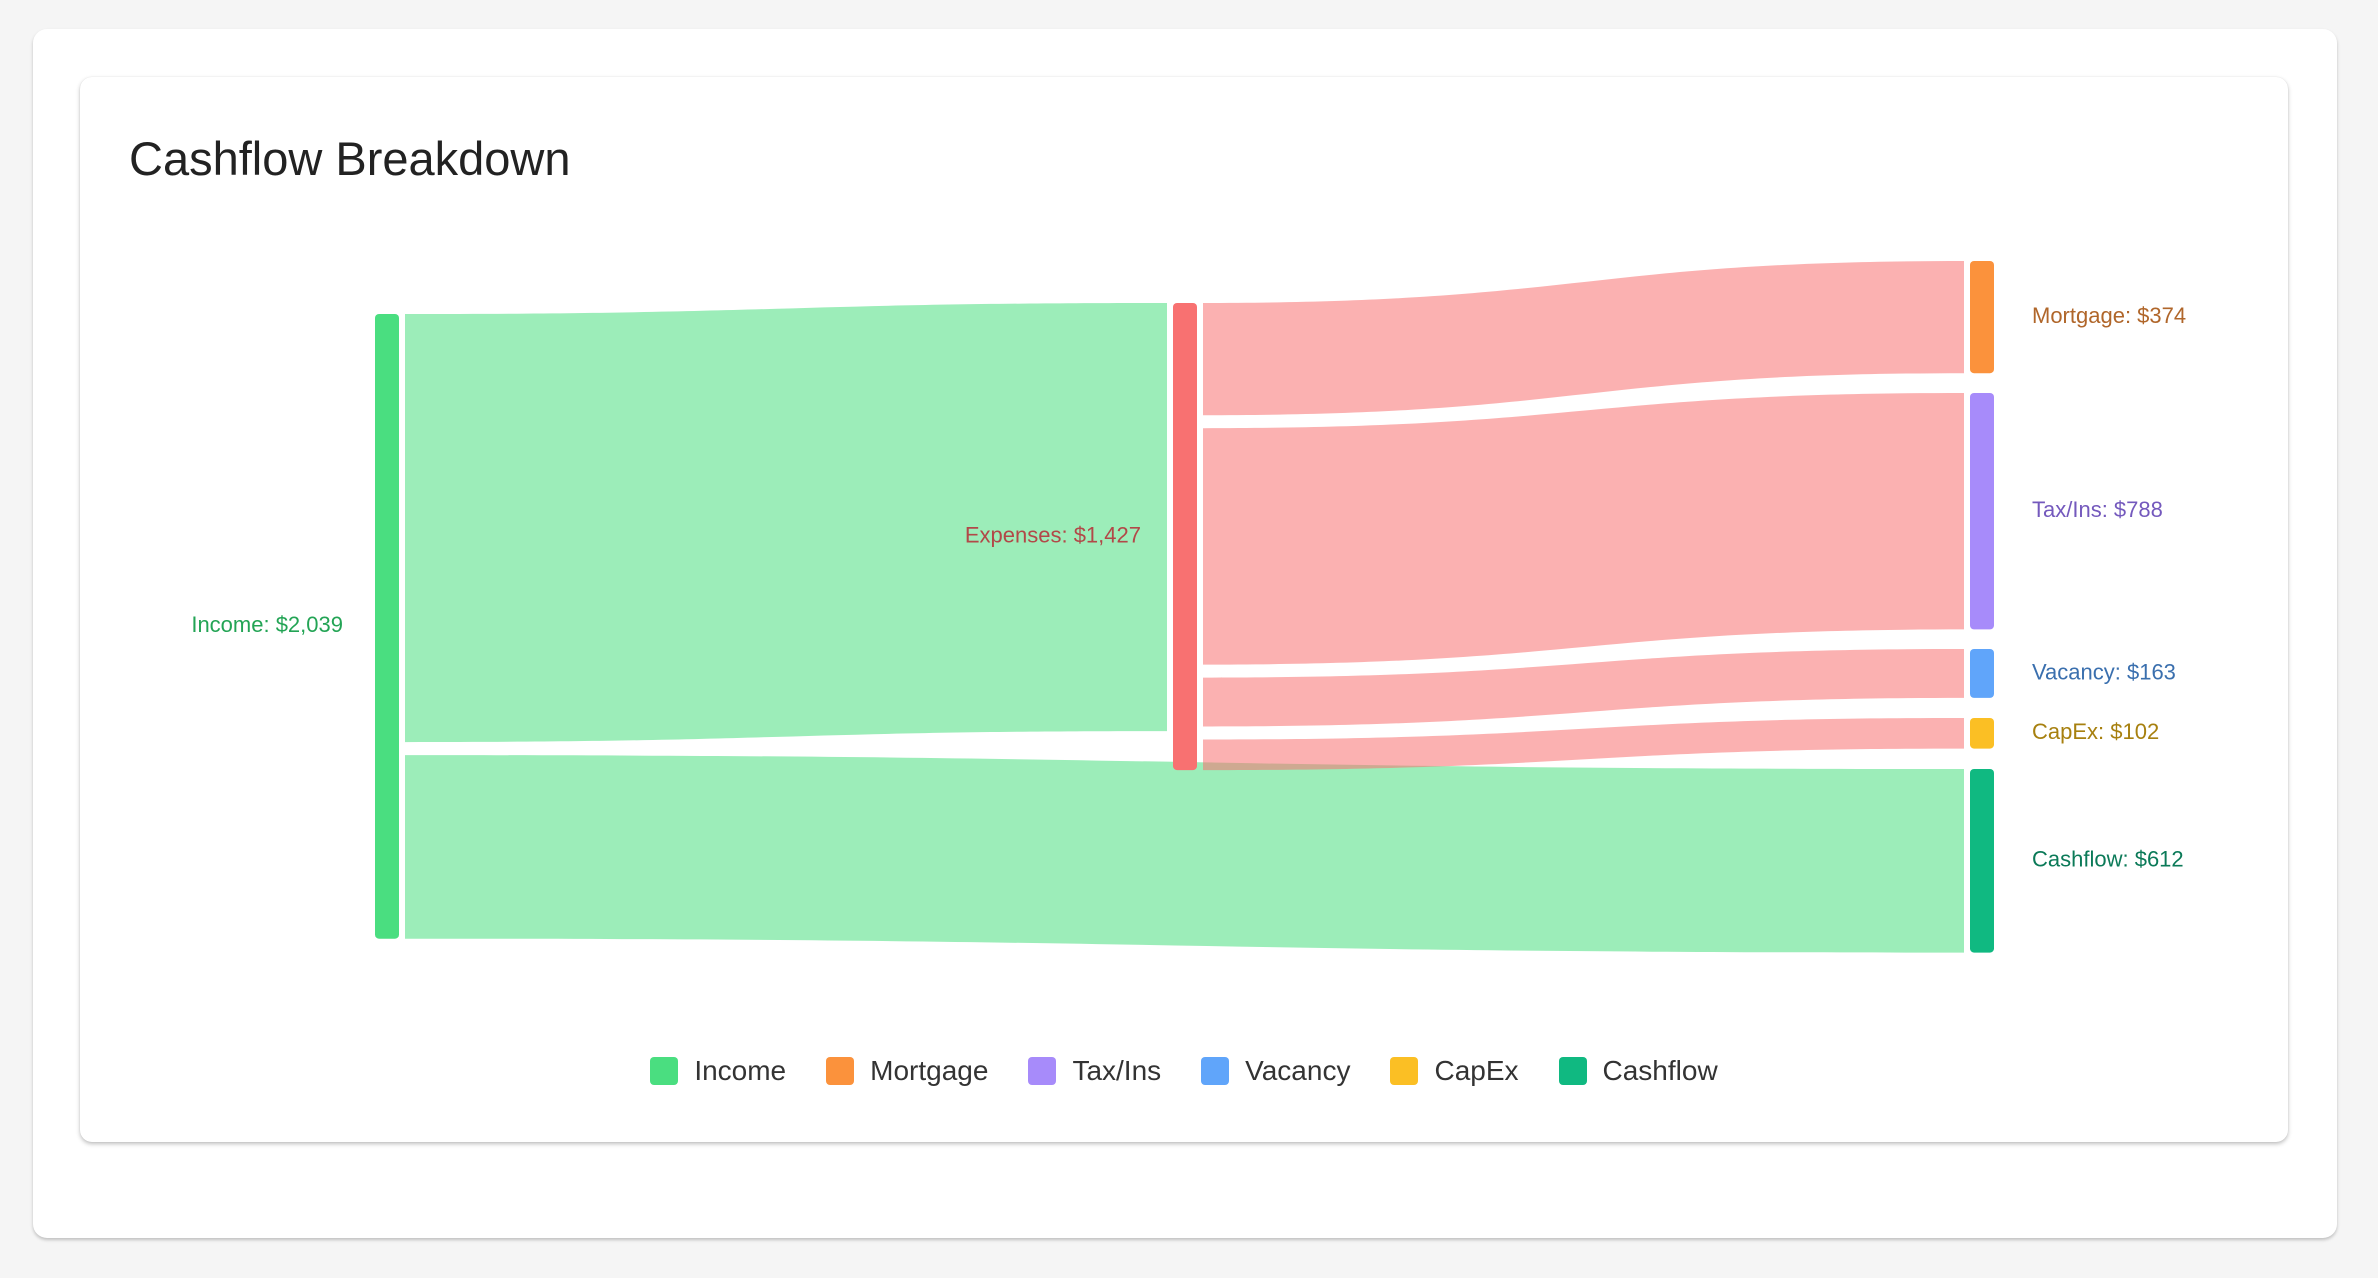 The image size is (2378, 1278). What do you see at coordinates (2109, 315) in the screenshot?
I see `node-label: Mortgage: $374` at bounding box center [2109, 315].